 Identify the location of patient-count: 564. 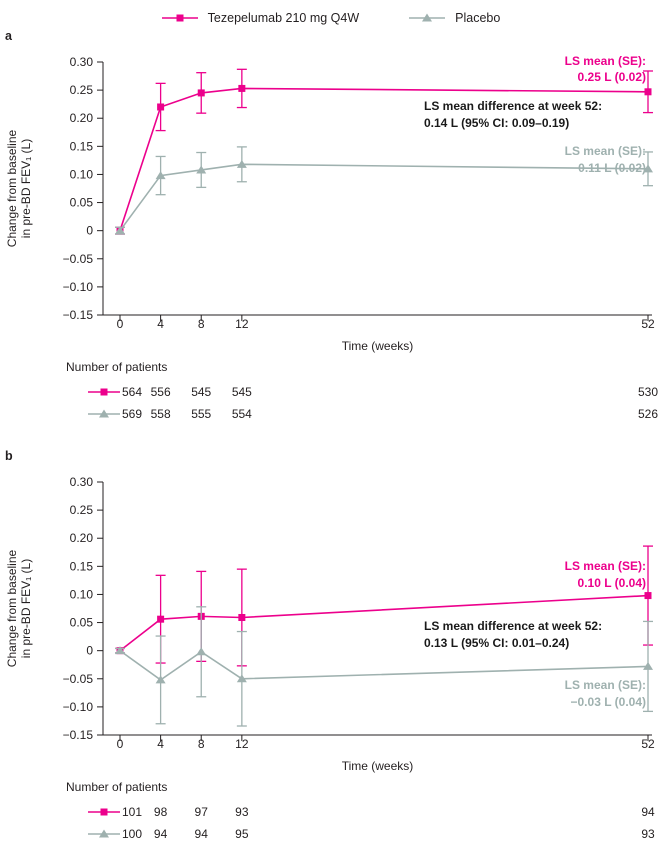
(132, 392).